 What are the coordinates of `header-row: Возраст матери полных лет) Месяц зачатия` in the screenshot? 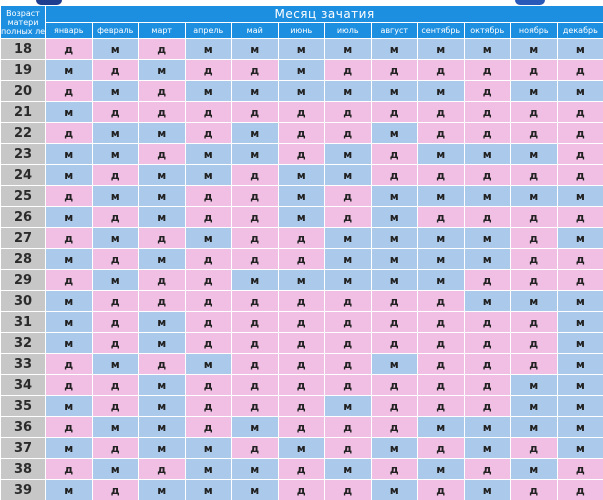 It's located at (301, 22).